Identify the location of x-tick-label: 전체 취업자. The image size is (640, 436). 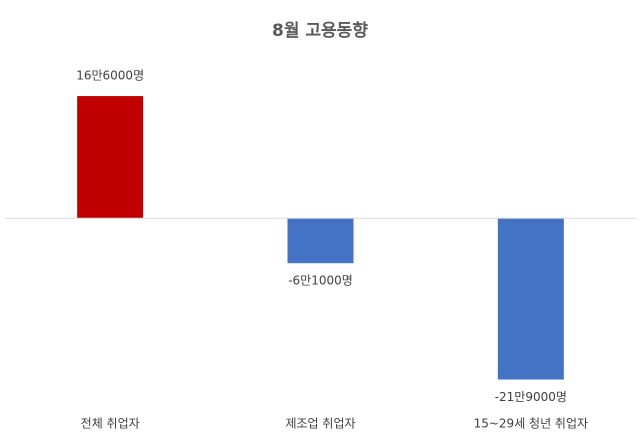
(110, 424).